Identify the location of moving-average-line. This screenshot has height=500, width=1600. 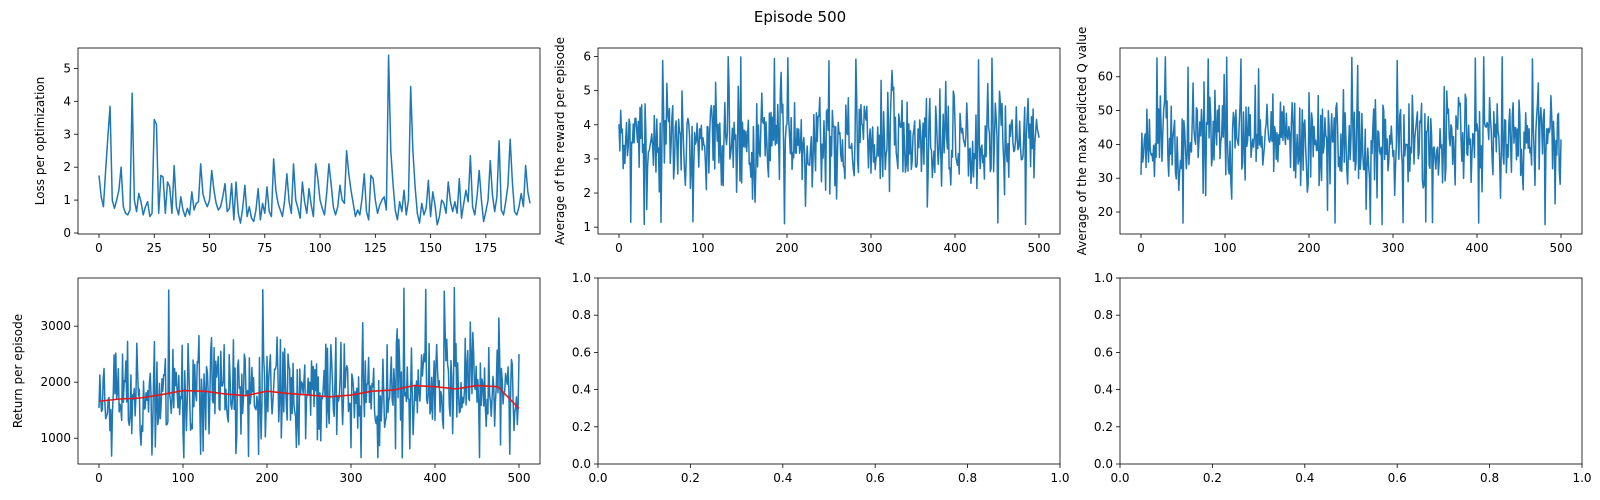
(309, 397).